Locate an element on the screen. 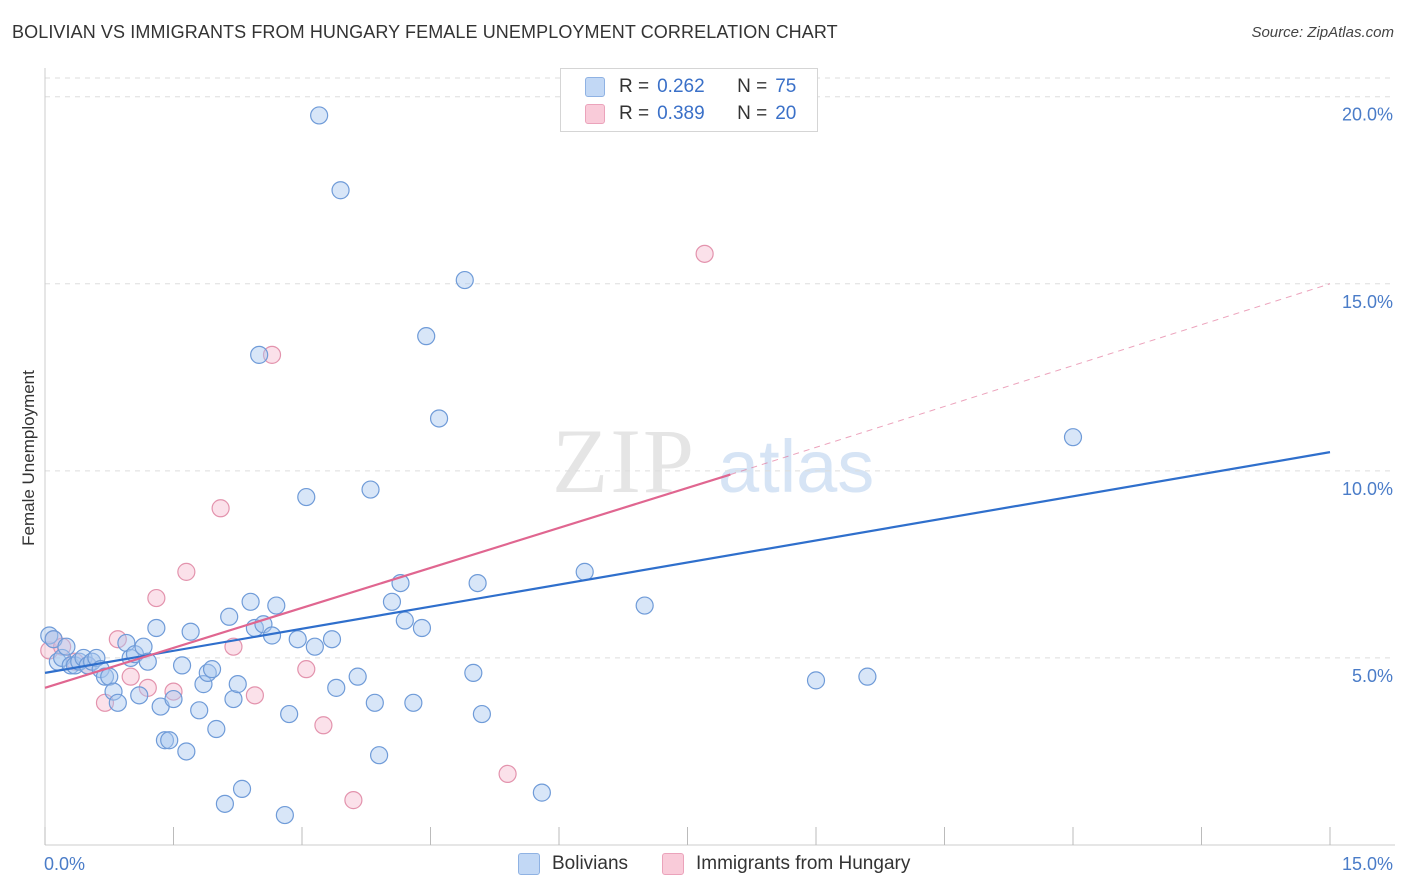  legend-row-bolivians: R = 0.262 N = 75 is located at coordinates (691, 87).